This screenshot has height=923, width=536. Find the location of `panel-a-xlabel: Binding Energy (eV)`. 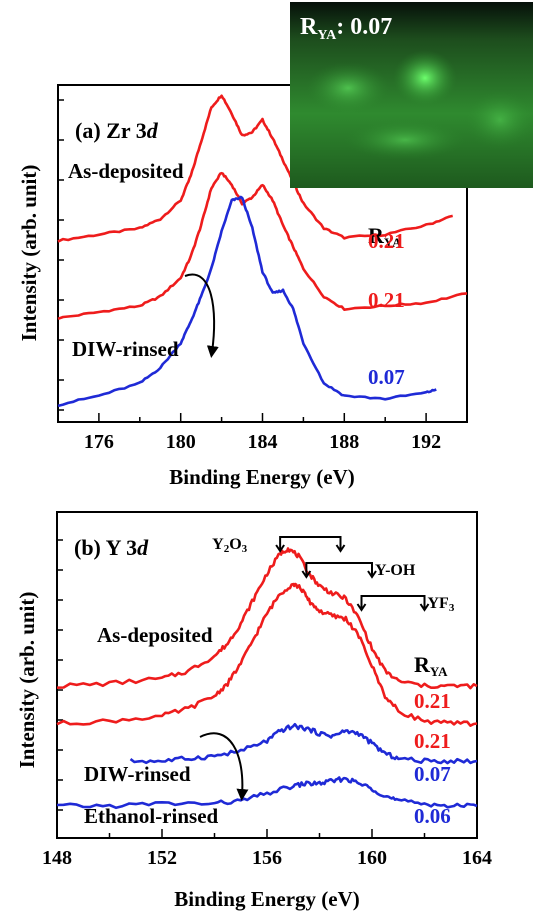

panel-a-xlabel: Binding Energy (eV) is located at coordinates (262, 477).